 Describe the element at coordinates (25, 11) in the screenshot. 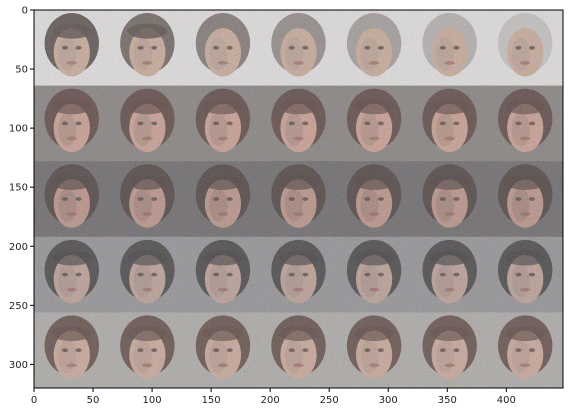

I see `y-tick-label: 0` at that location.